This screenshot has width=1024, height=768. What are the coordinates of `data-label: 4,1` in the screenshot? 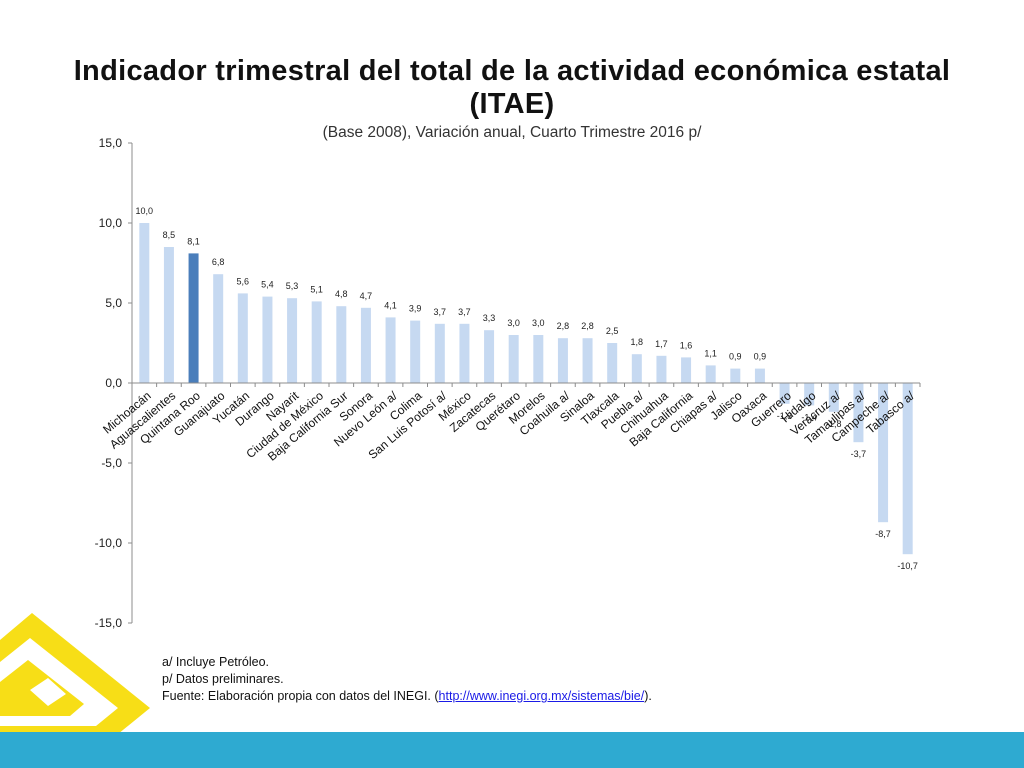 It's located at (390, 305).